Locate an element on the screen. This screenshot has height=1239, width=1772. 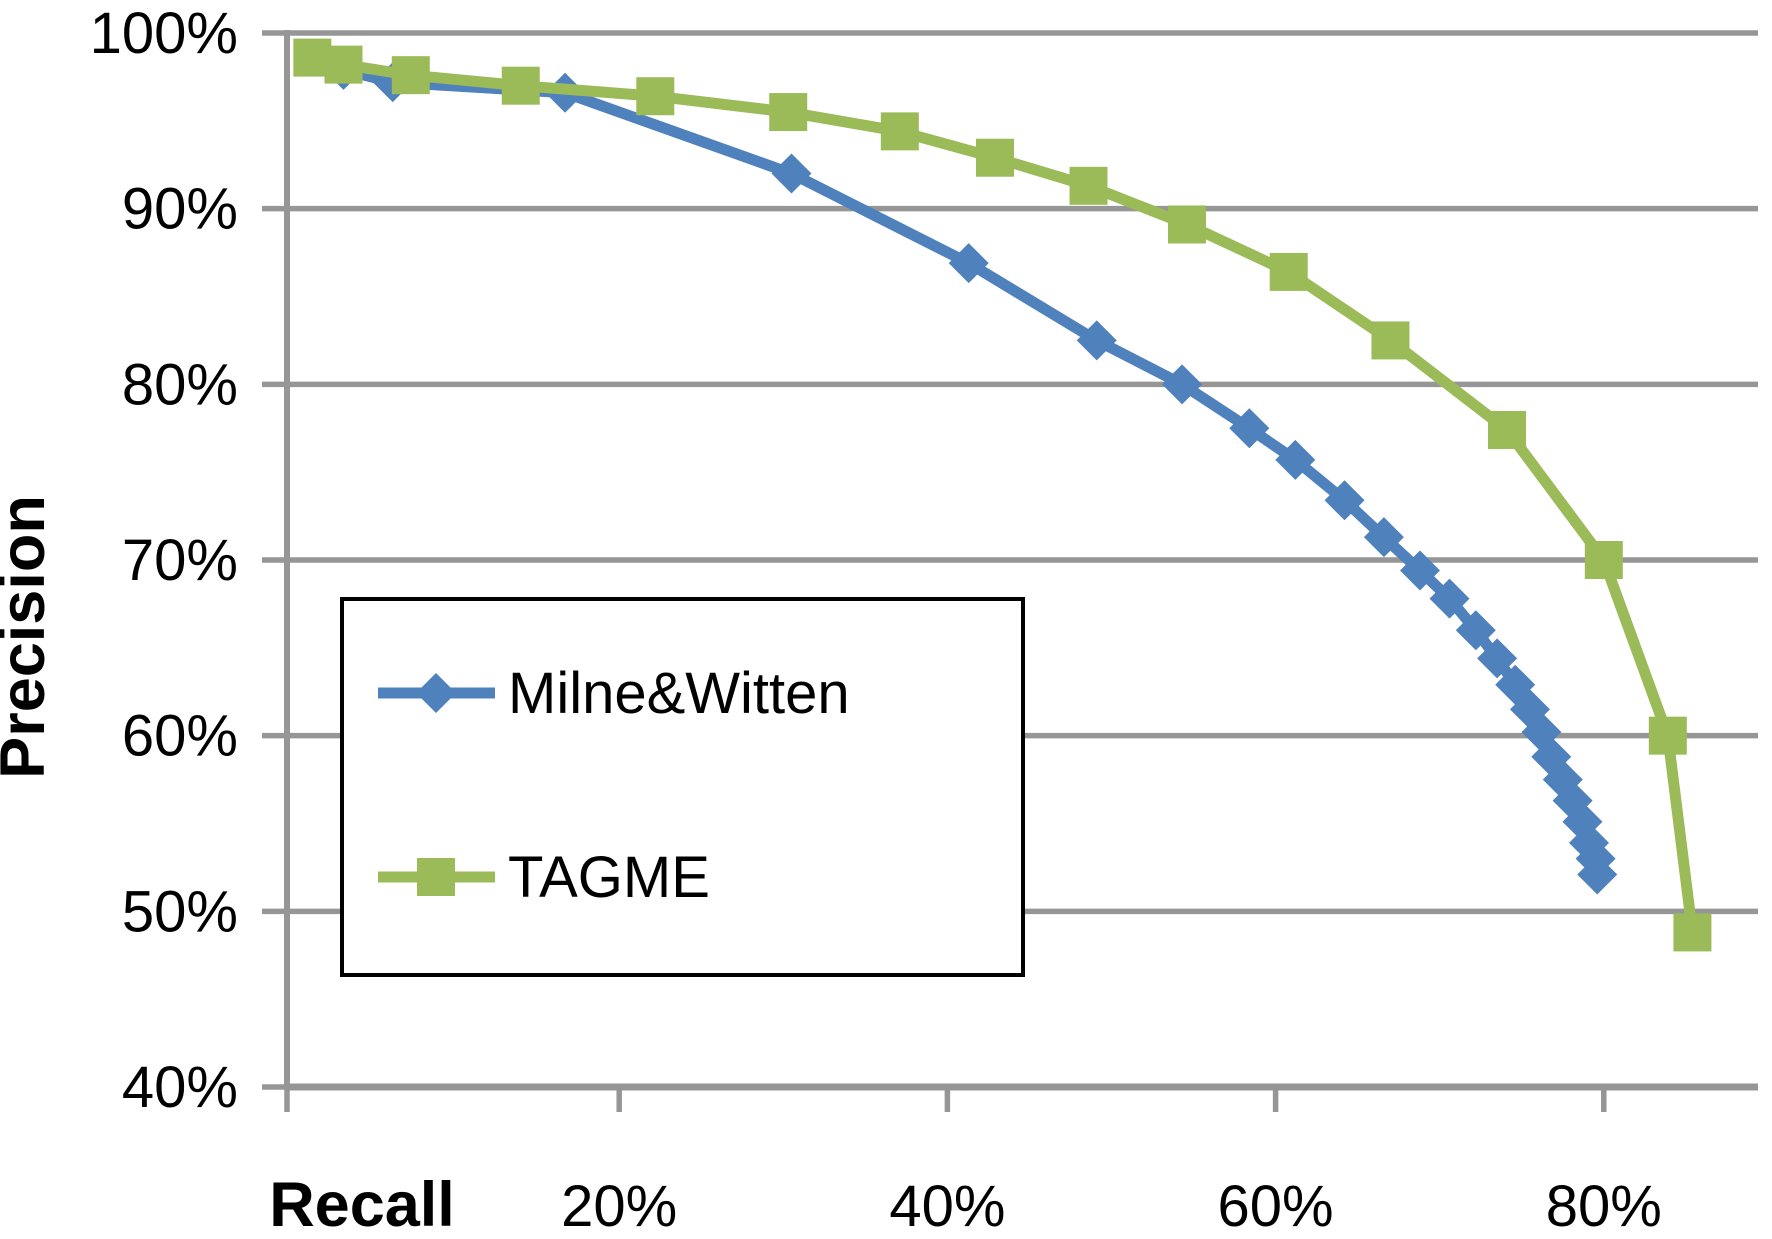
y-tick-label: 70% is located at coordinates (180, 560).